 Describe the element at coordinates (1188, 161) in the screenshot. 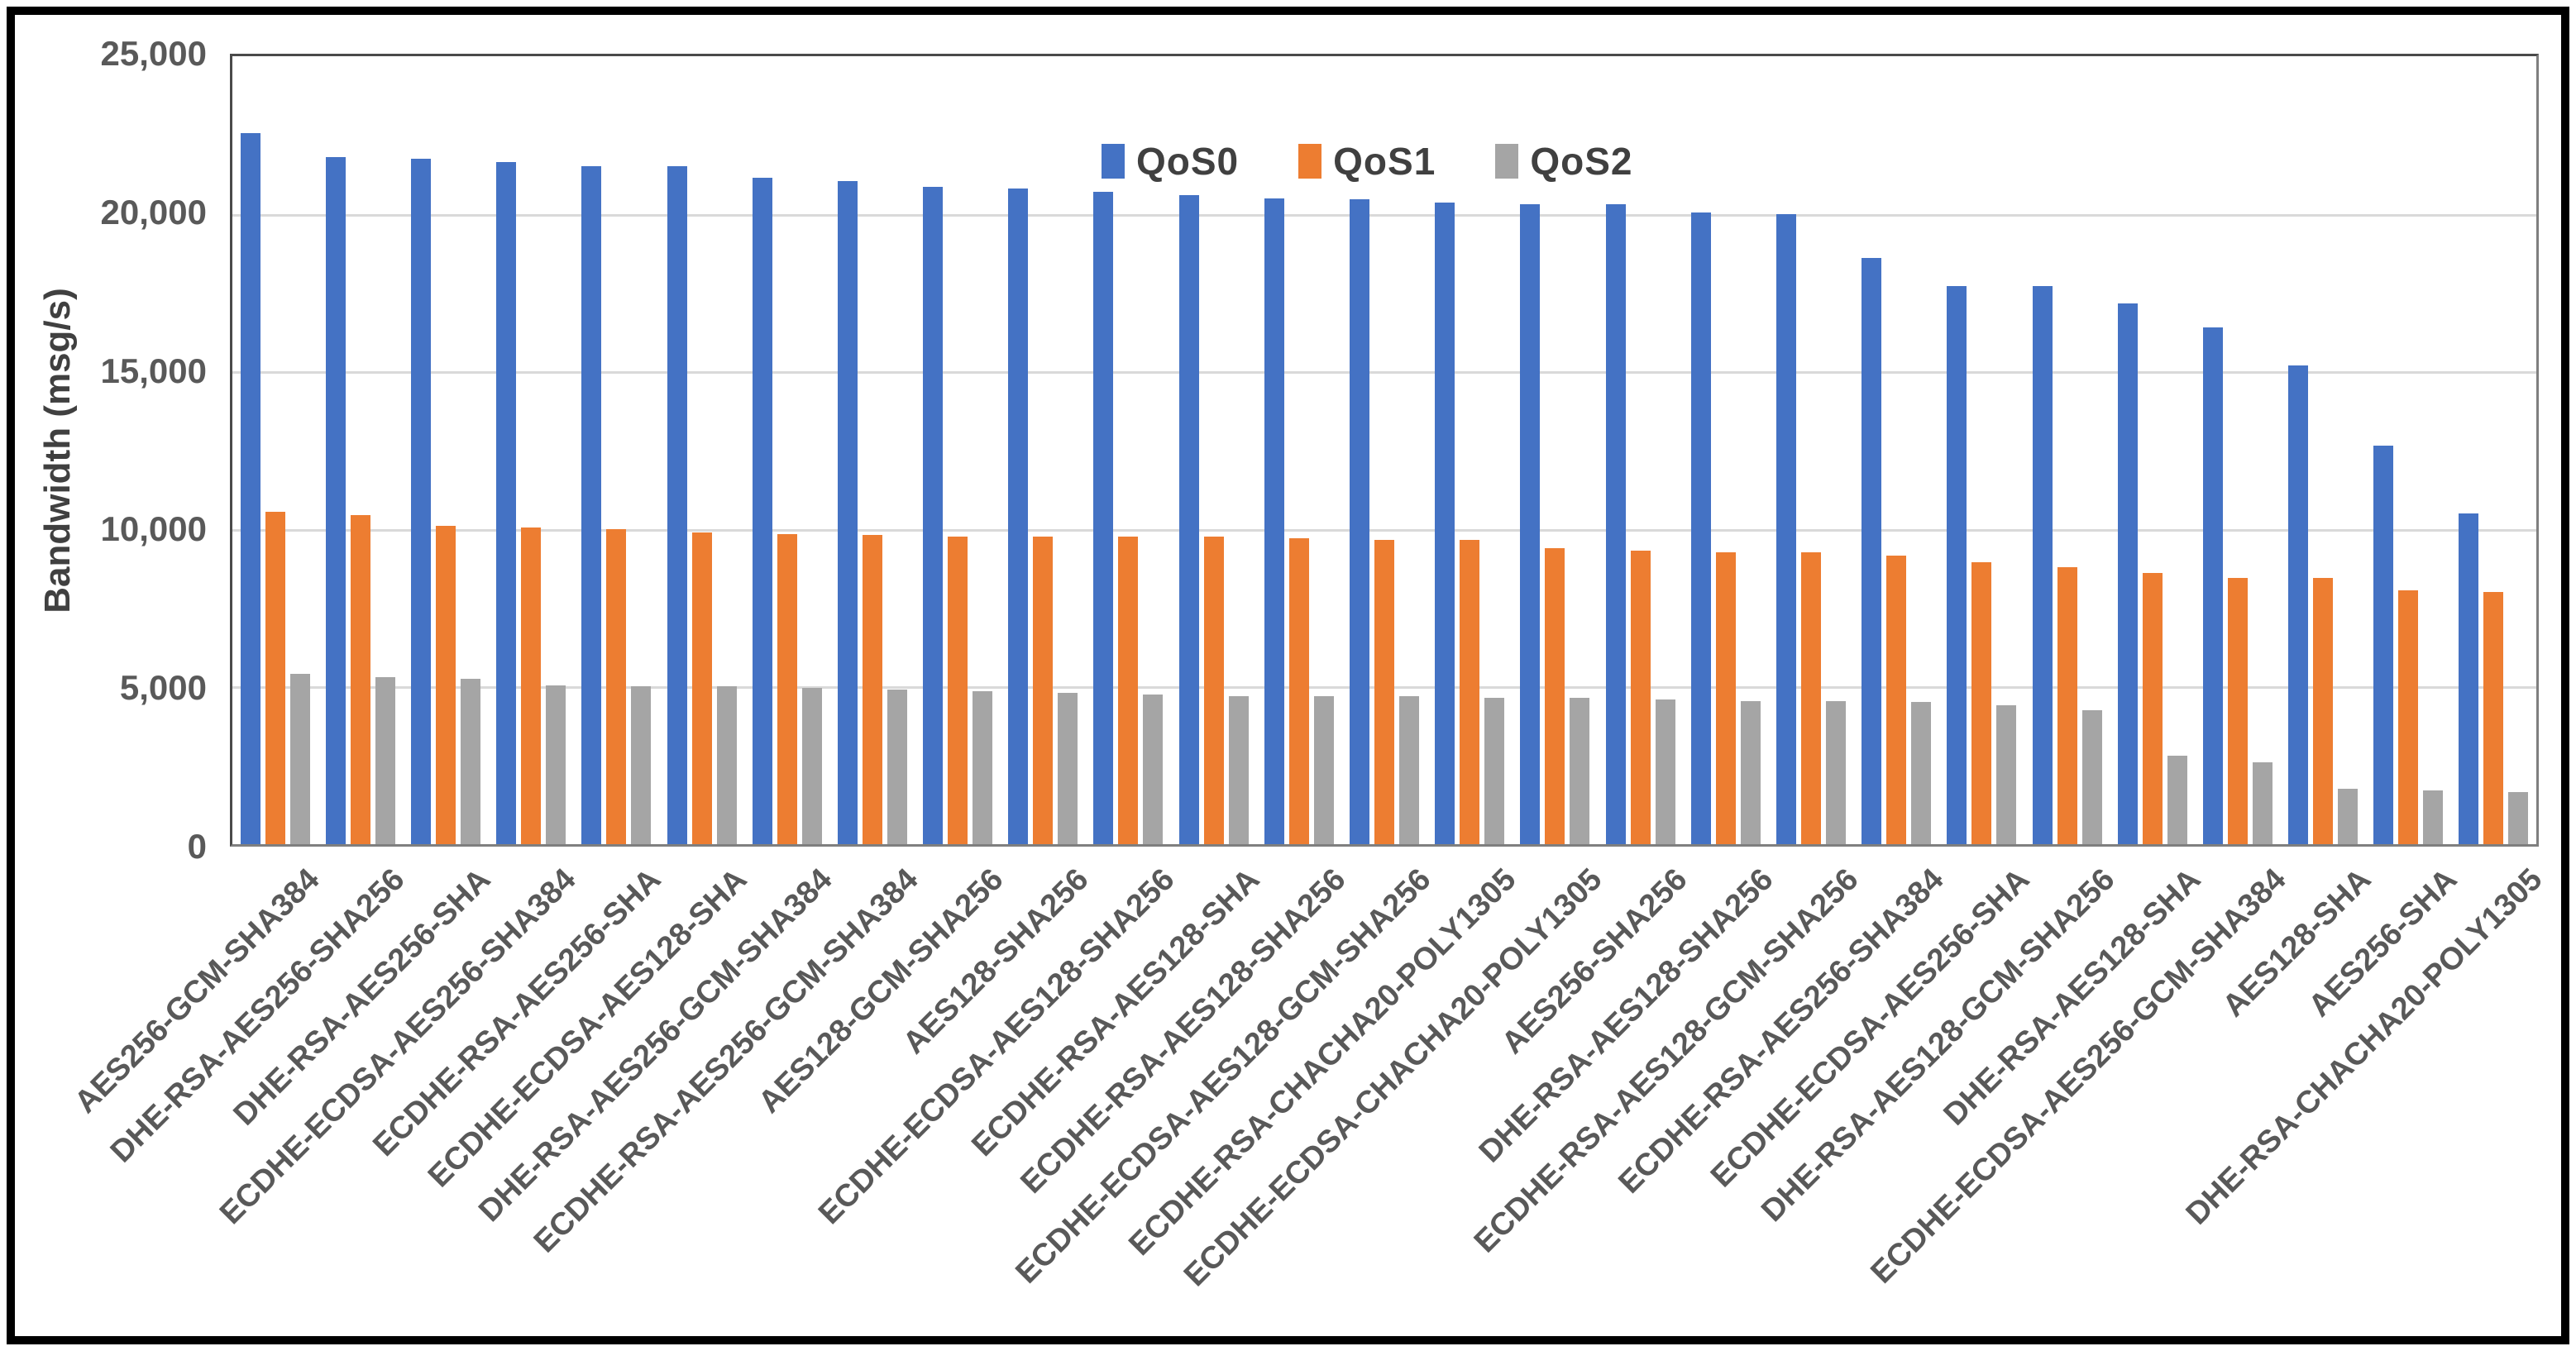

I see `legend-label-qos0: QoS0` at that location.